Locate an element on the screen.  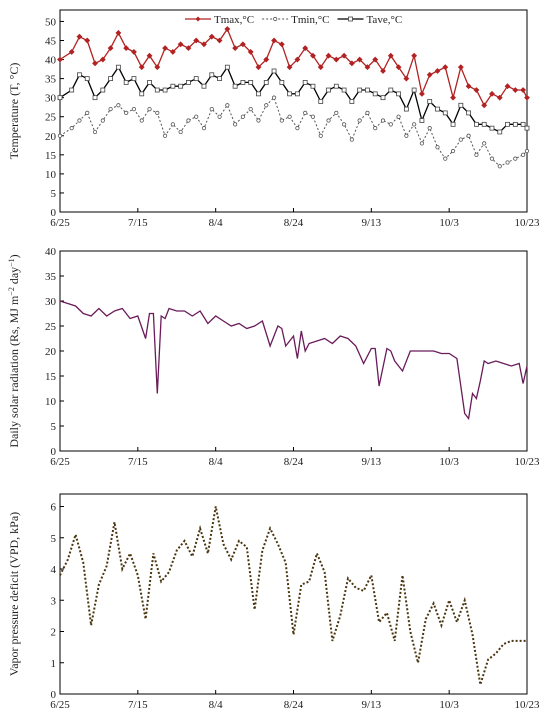
legend-label: Tmax,°C is located at coordinates (234, 20).